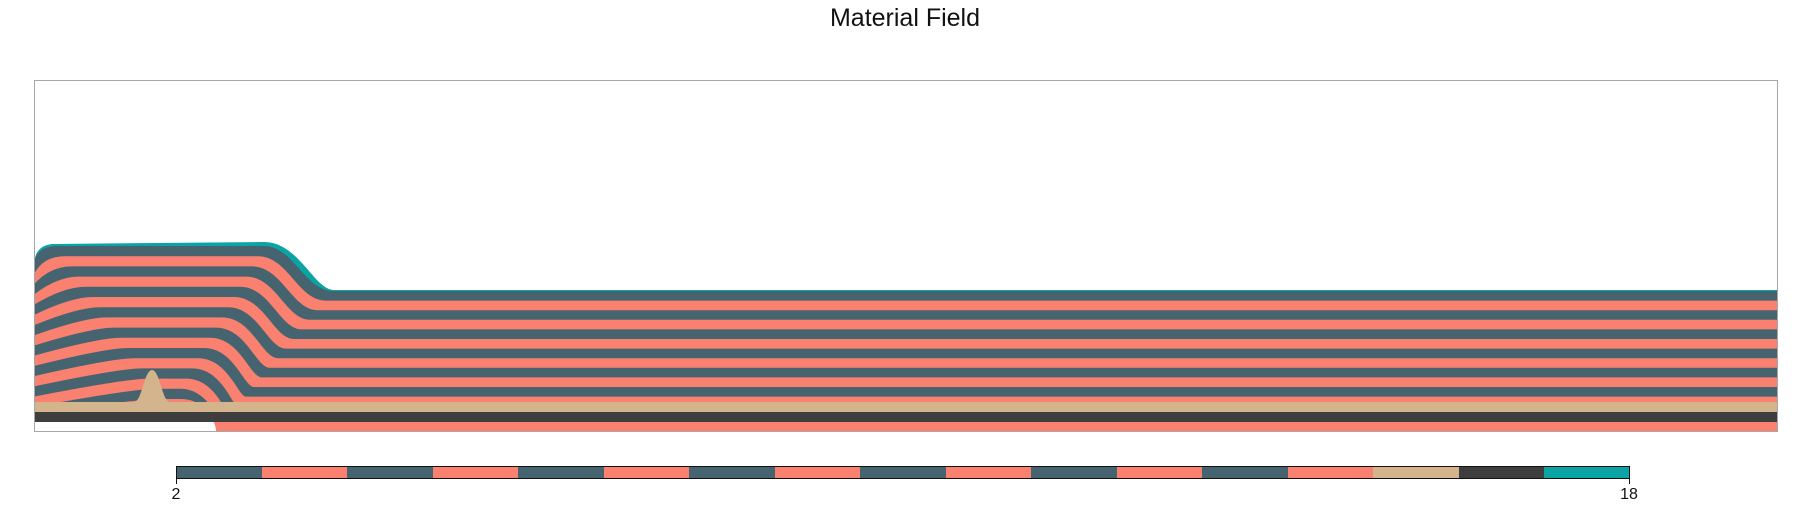 This screenshot has width=1810, height=510. Describe the element at coordinates (906, 417) in the screenshot. I see `dark-base-layer` at that location.